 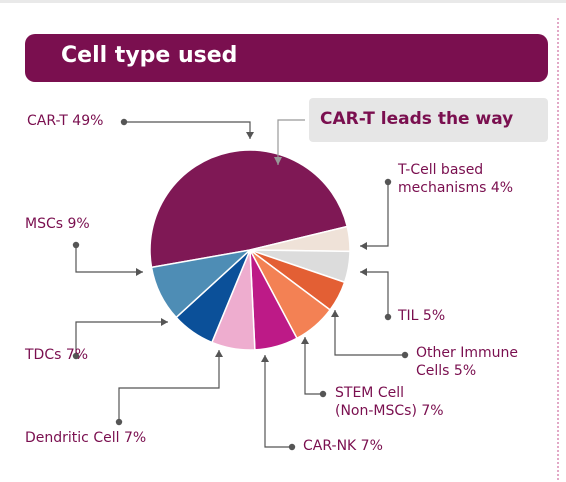 What do you see at coordinates (109, 259) in the screenshot?
I see `leader-line-mscs` at bounding box center [109, 259].